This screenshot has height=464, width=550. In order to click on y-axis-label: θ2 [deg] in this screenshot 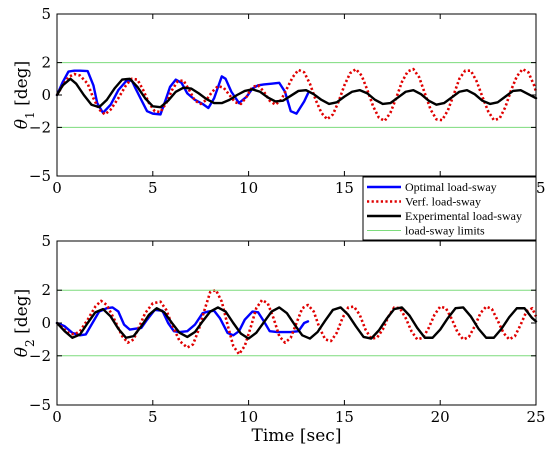, I will do `click(24, 323)`.